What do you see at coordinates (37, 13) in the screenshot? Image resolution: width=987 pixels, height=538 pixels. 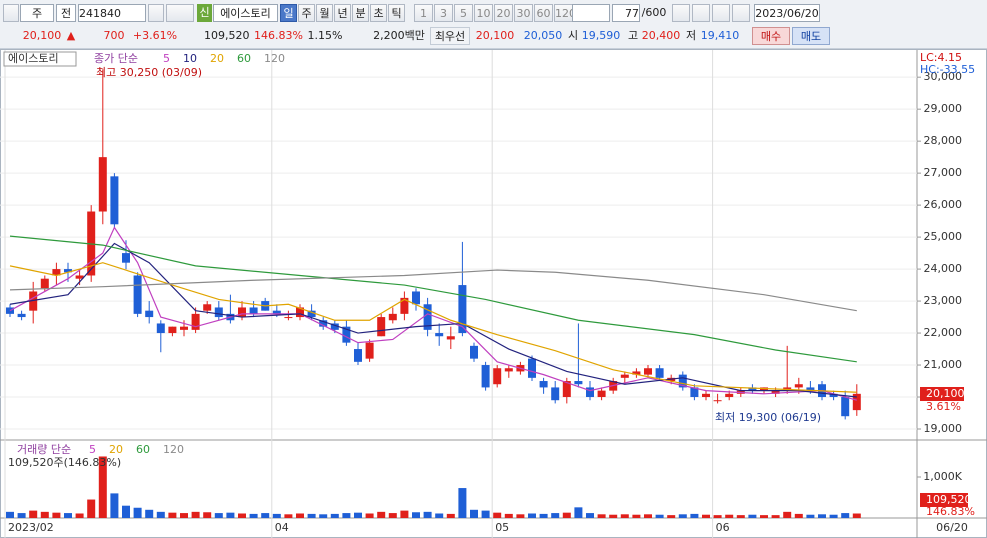 I see `period-select: 주` at bounding box center [37, 13].